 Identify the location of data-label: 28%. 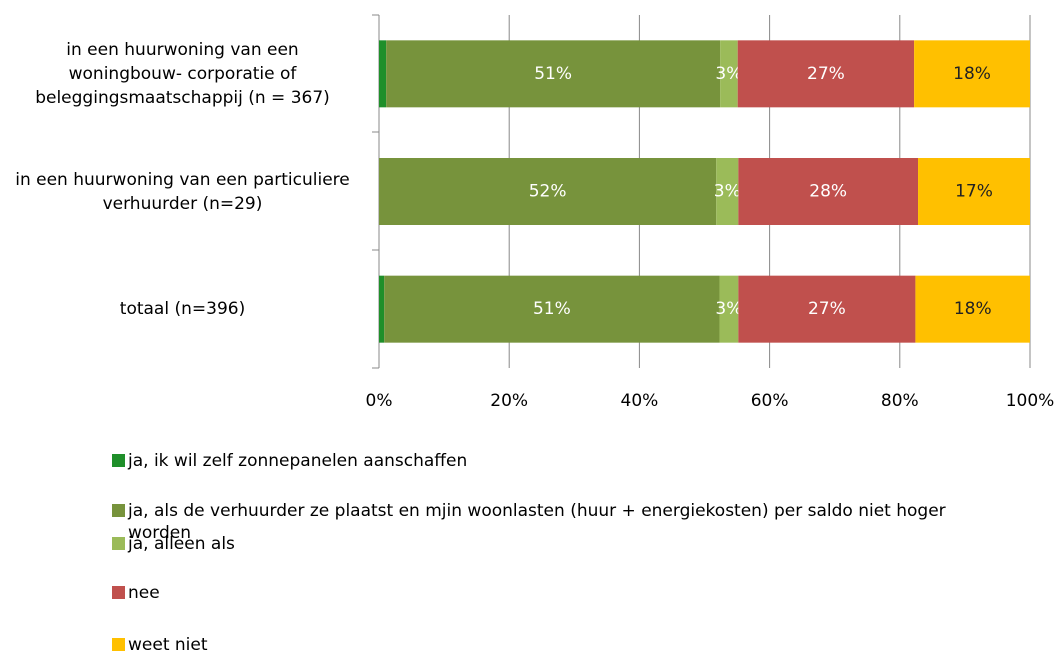
(828, 192).